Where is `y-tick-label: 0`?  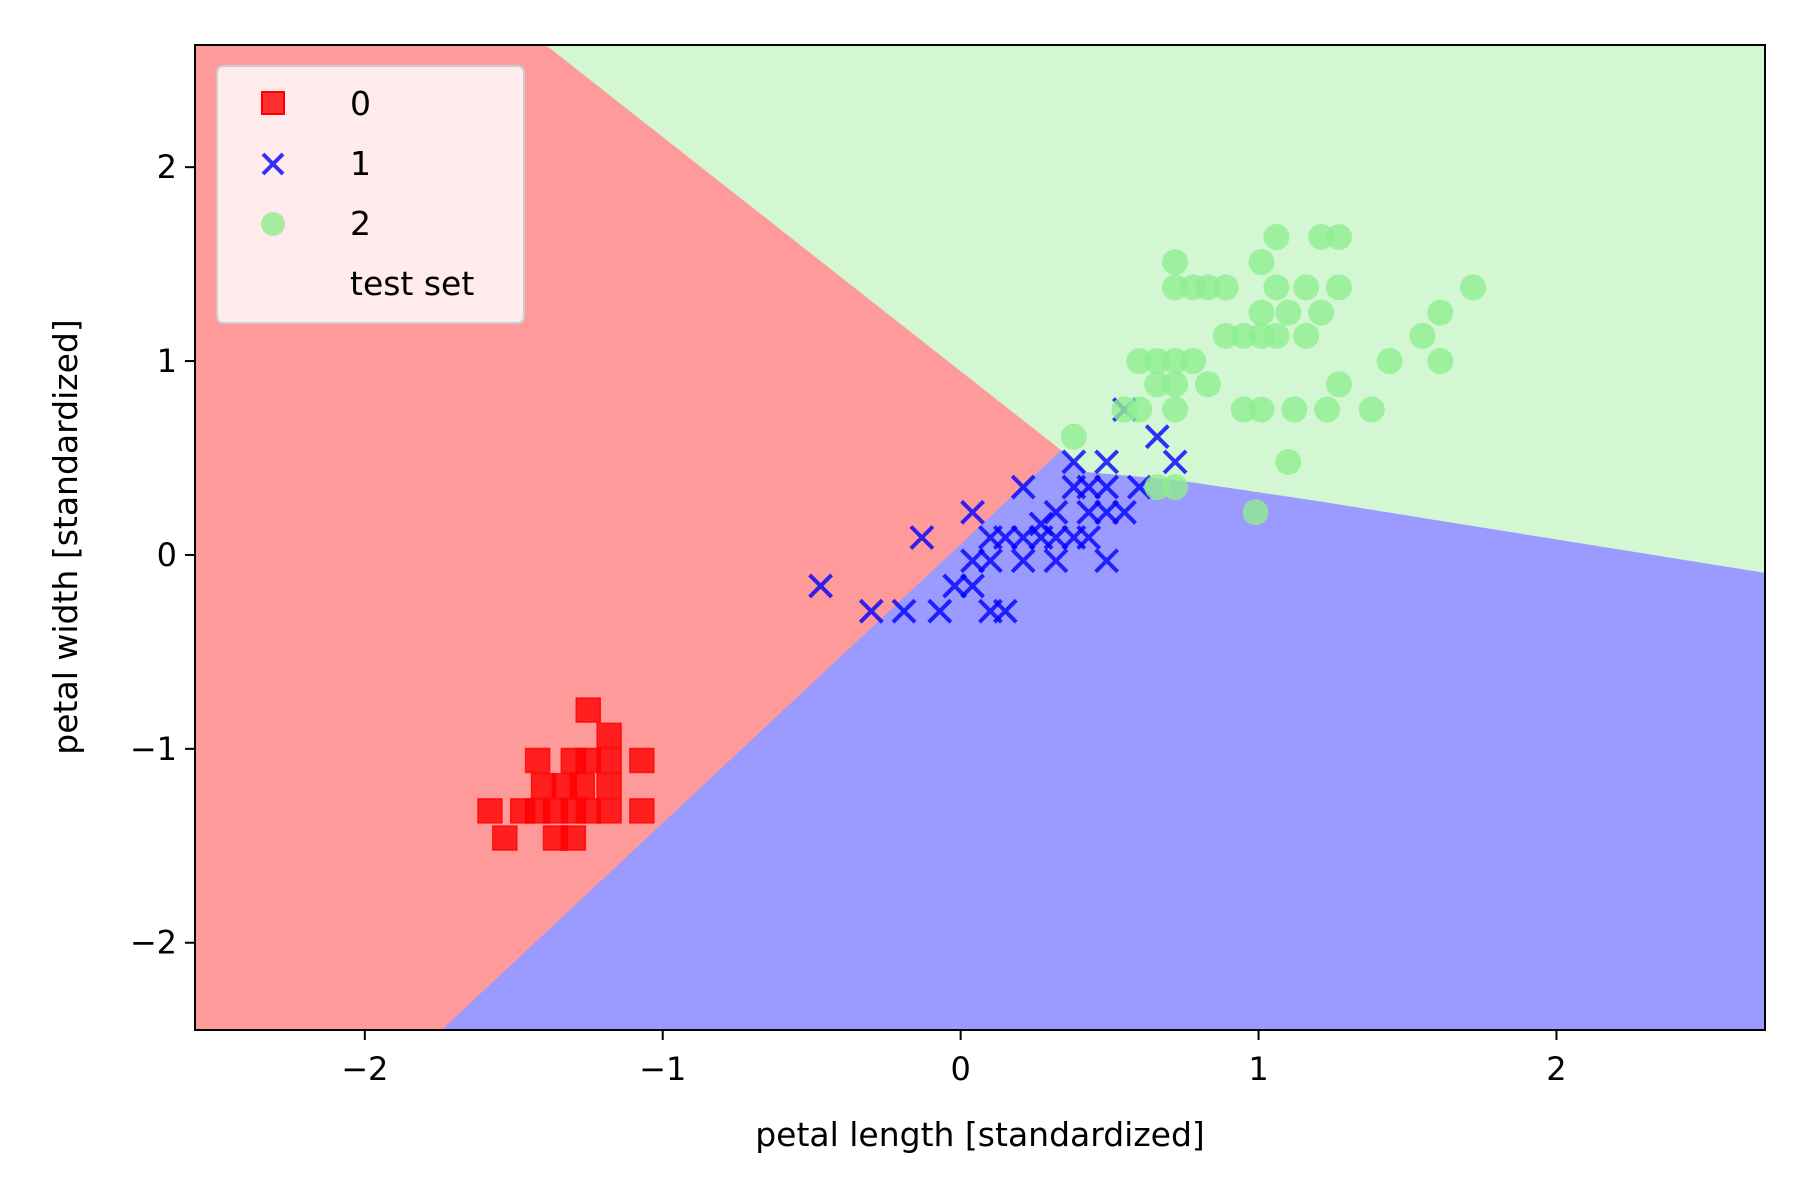
y-tick-label: 0 is located at coordinates (167, 555).